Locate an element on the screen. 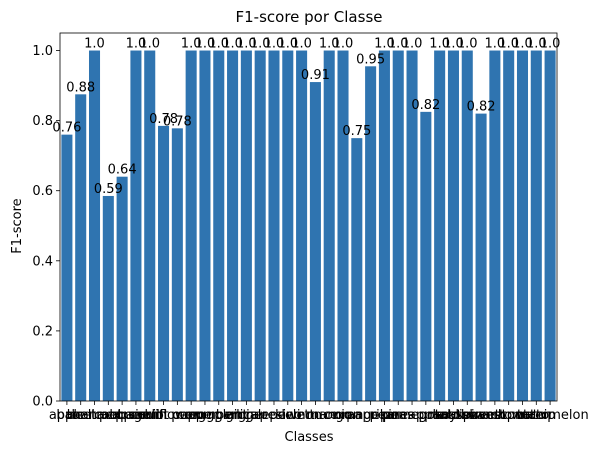  data-label: 0.59 is located at coordinates (108, 189).